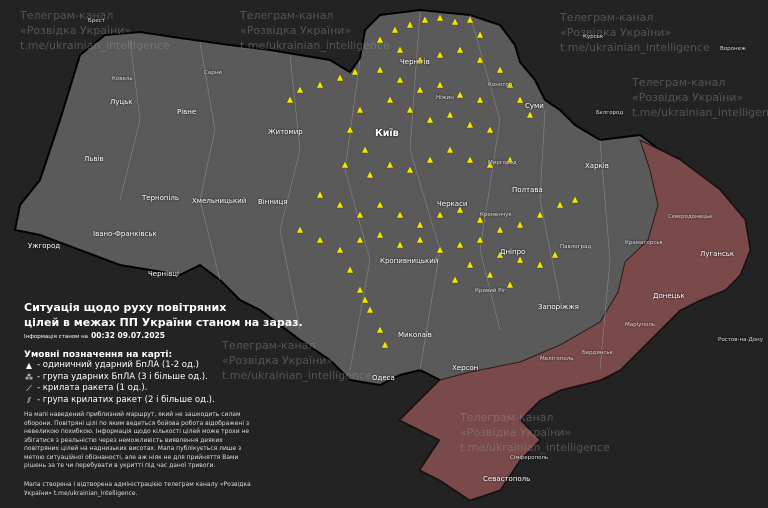  I want to click on city-cherkasy: Черкаси, so click(452, 204).